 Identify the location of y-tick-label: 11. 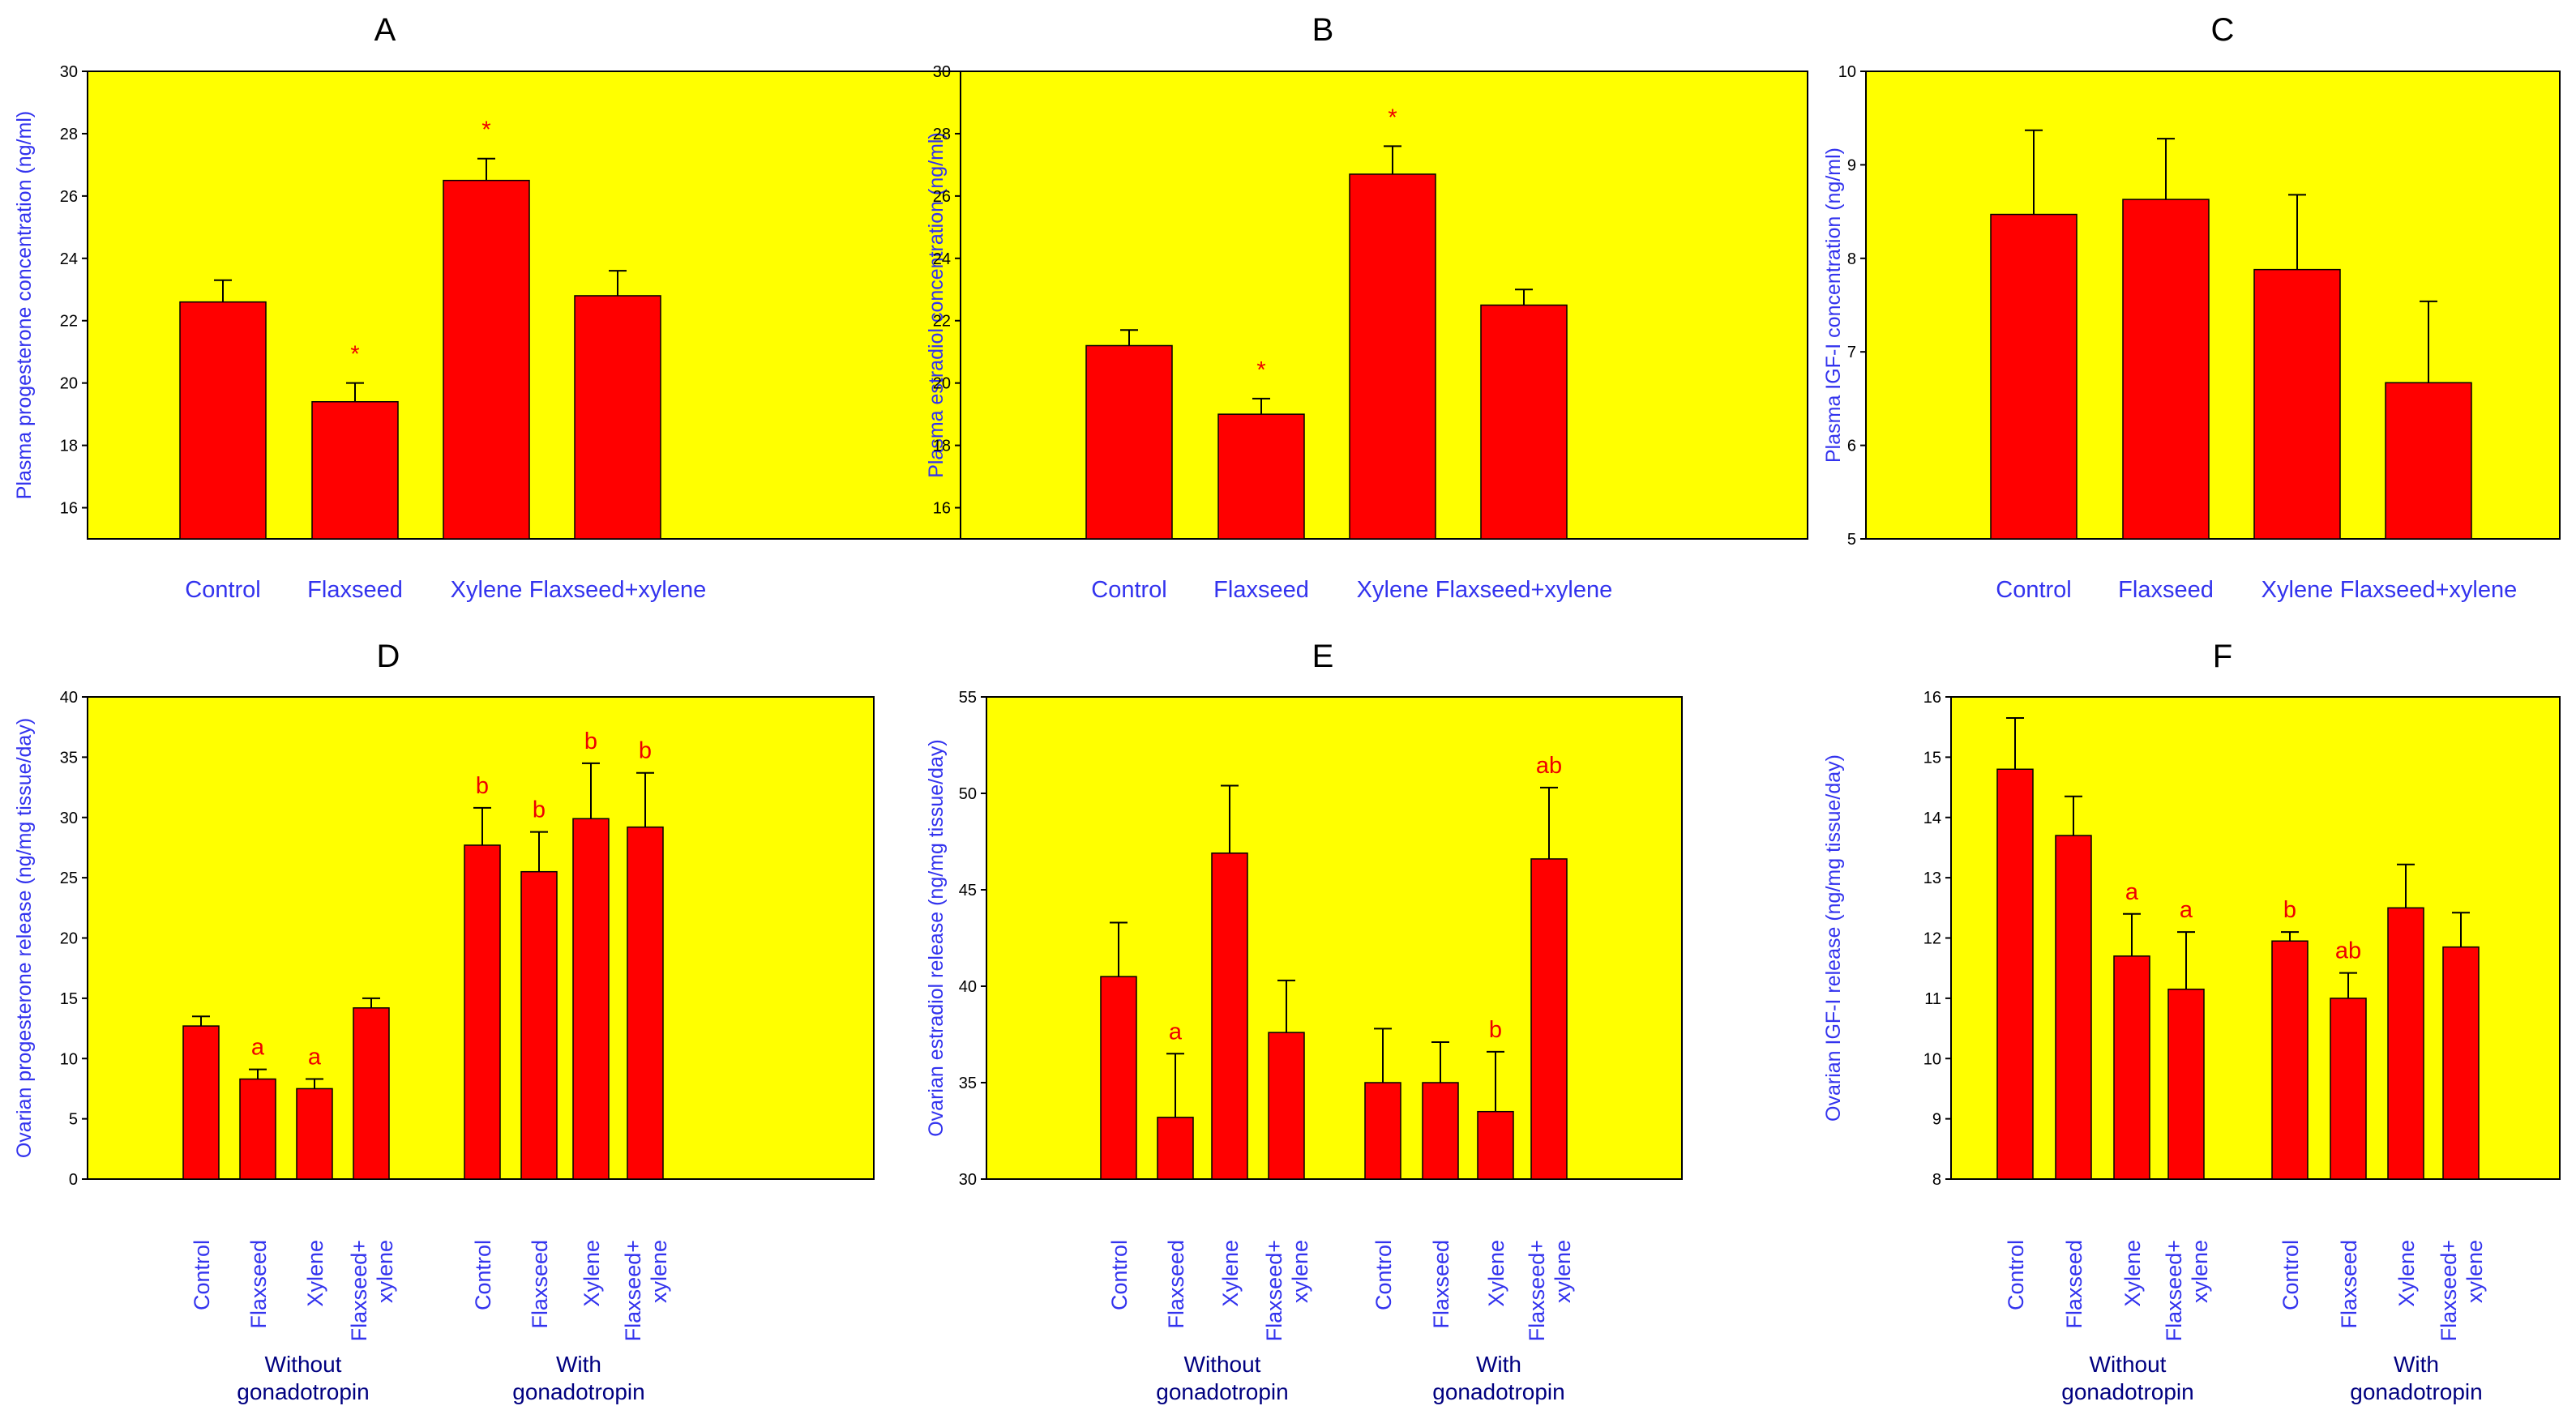
(1932, 999).